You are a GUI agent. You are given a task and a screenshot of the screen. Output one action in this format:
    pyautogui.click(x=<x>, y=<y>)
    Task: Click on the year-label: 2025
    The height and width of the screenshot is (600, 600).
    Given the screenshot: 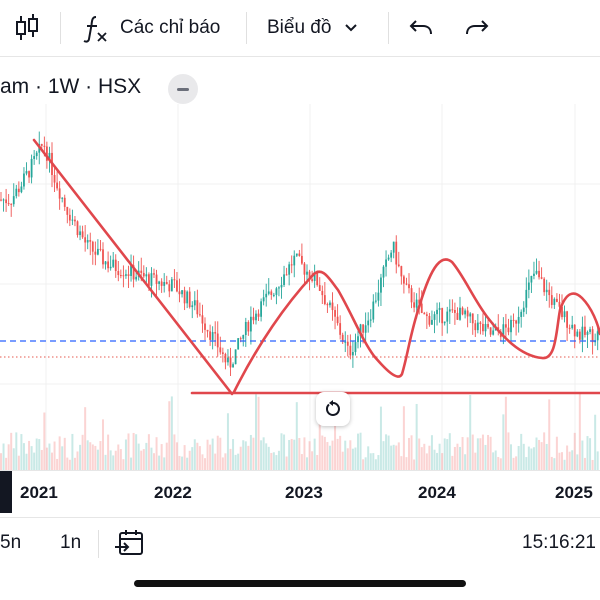 What is the action you would take?
    pyautogui.click(x=574, y=492)
    